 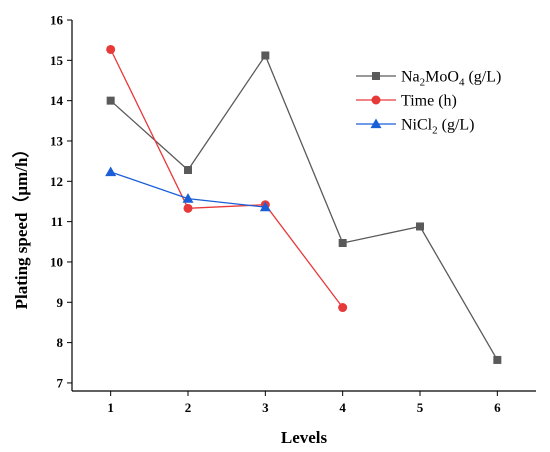 I want to click on legend: Na2MoO4 (g/L) Time (h) NiCl2 (g/L), so click(x=428, y=103).